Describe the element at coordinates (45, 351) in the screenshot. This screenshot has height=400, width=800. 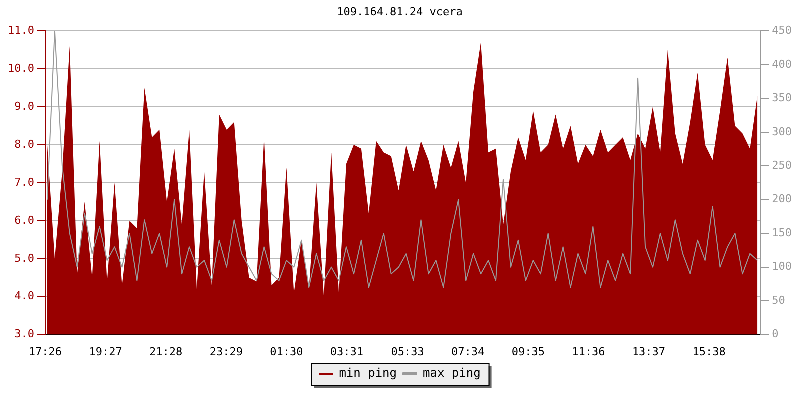
I see `x-tick-label: 17:26` at that location.